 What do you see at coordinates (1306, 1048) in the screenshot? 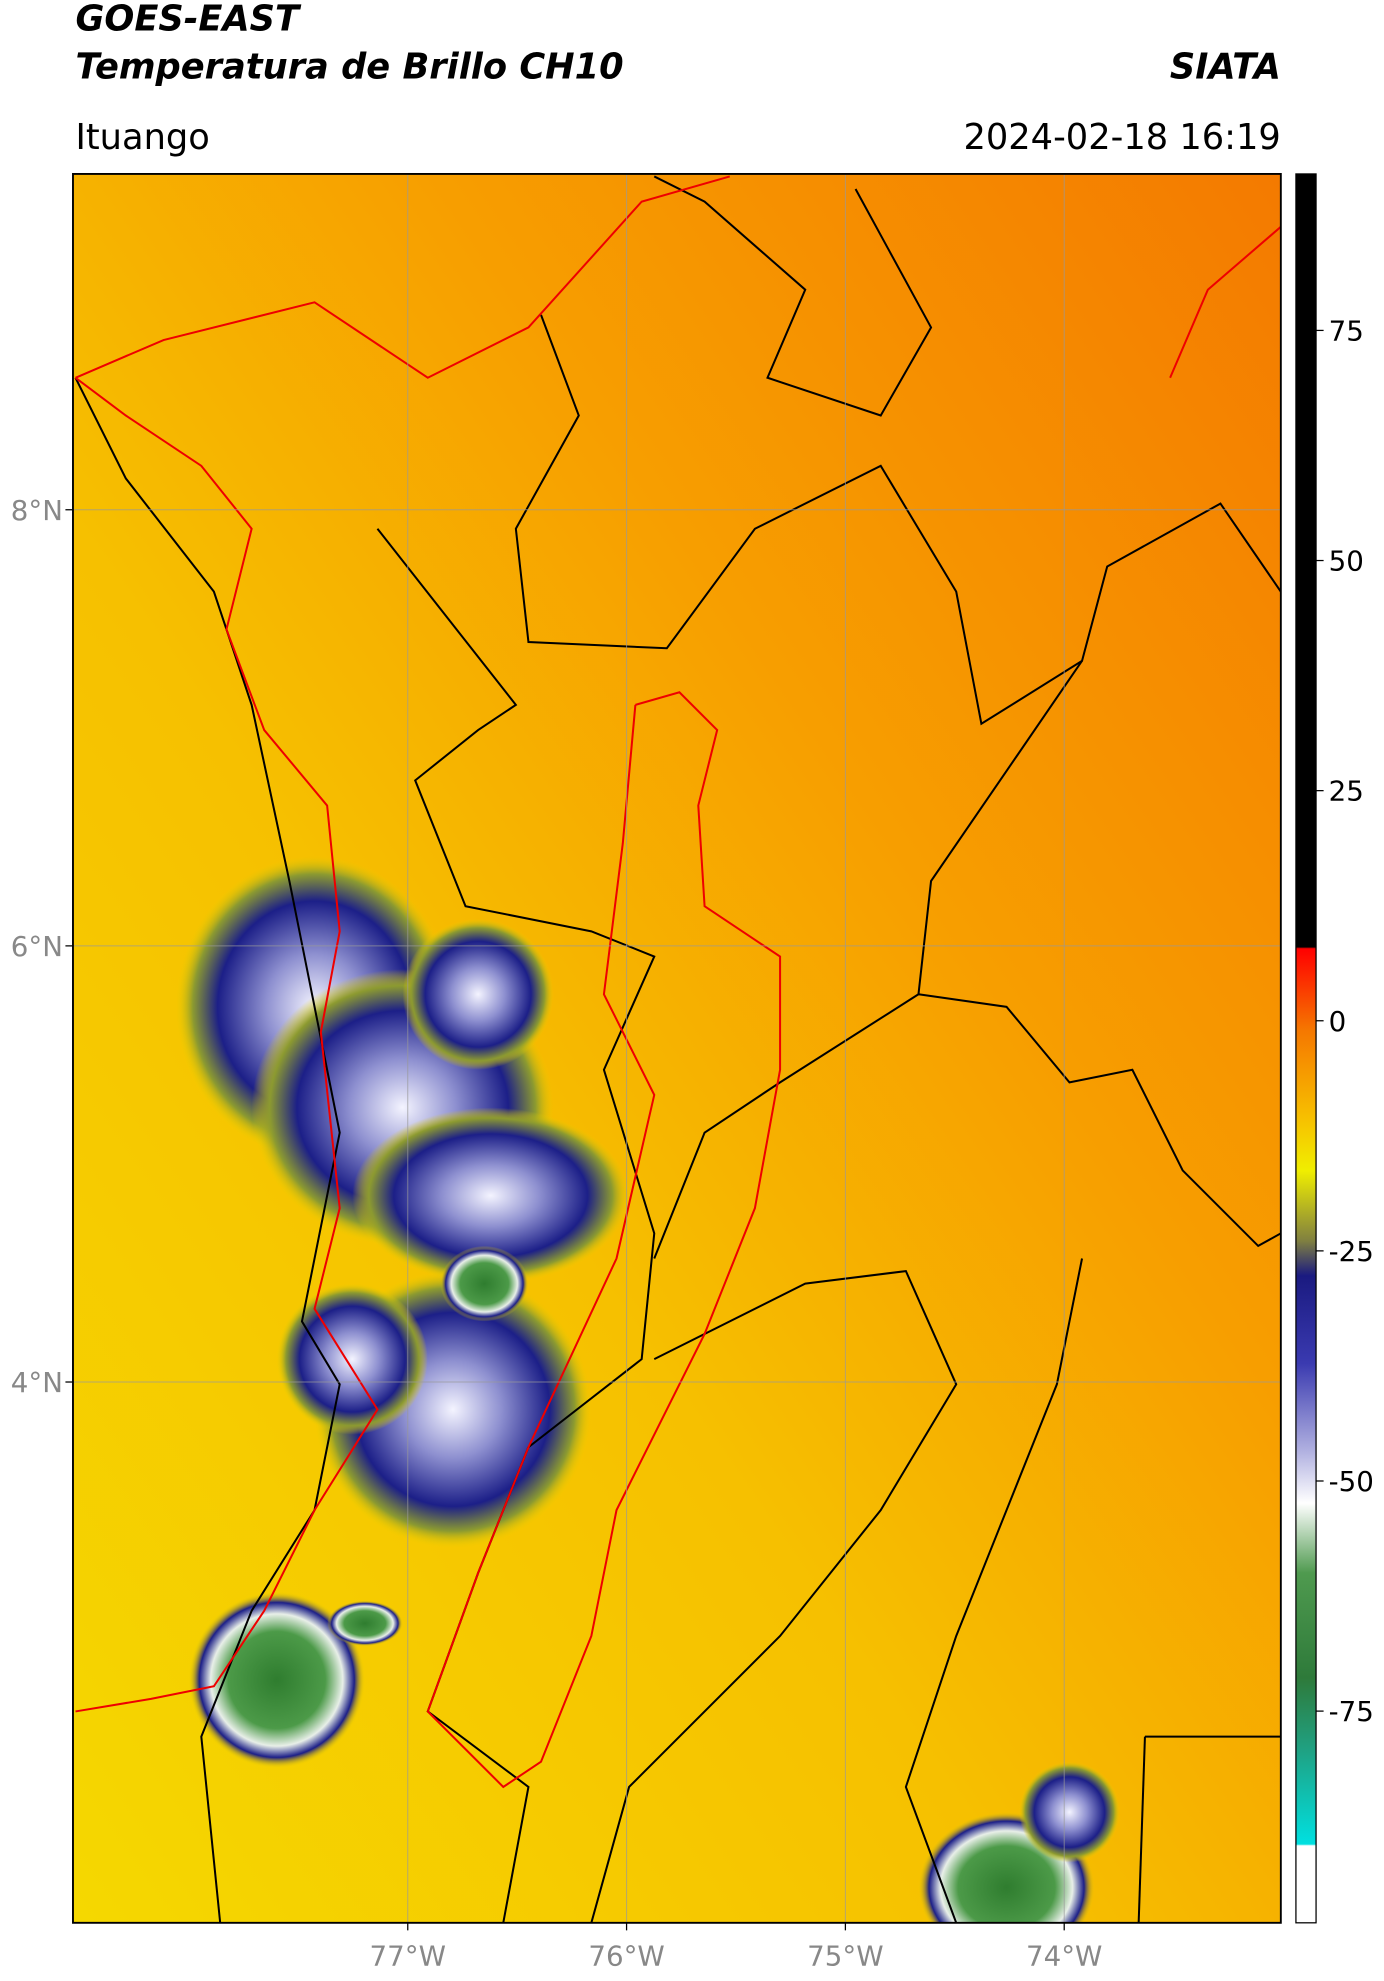
I see `colorbar` at bounding box center [1306, 1048].